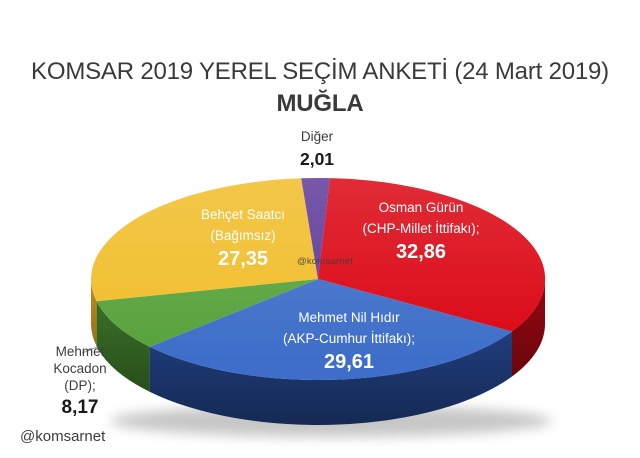 This screenshot has height=458, width=640. Describe the element at coordinates (80, 385) in the screenshot. I see `slice-label-mehmet-kocadon-party: (DP);` at that location.